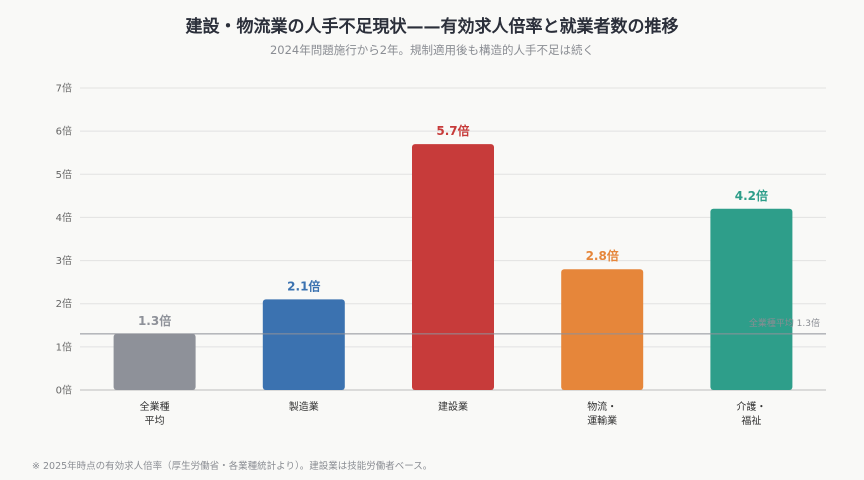 The height and width of the screenshot is (480, 864). I want to click on bar-value-label: 1.3倍, so click(154, 320).